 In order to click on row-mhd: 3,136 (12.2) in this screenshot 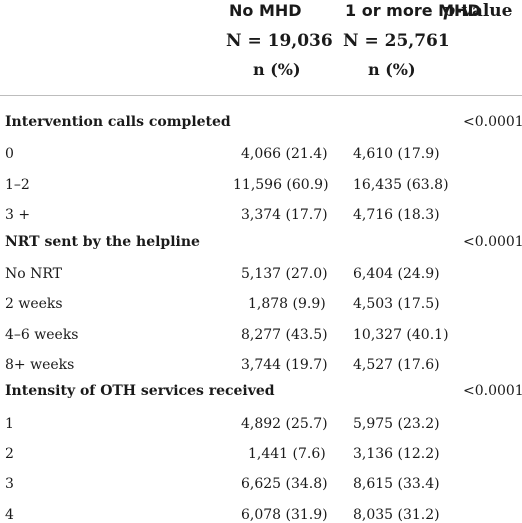, I will do `click(396, 454)`.